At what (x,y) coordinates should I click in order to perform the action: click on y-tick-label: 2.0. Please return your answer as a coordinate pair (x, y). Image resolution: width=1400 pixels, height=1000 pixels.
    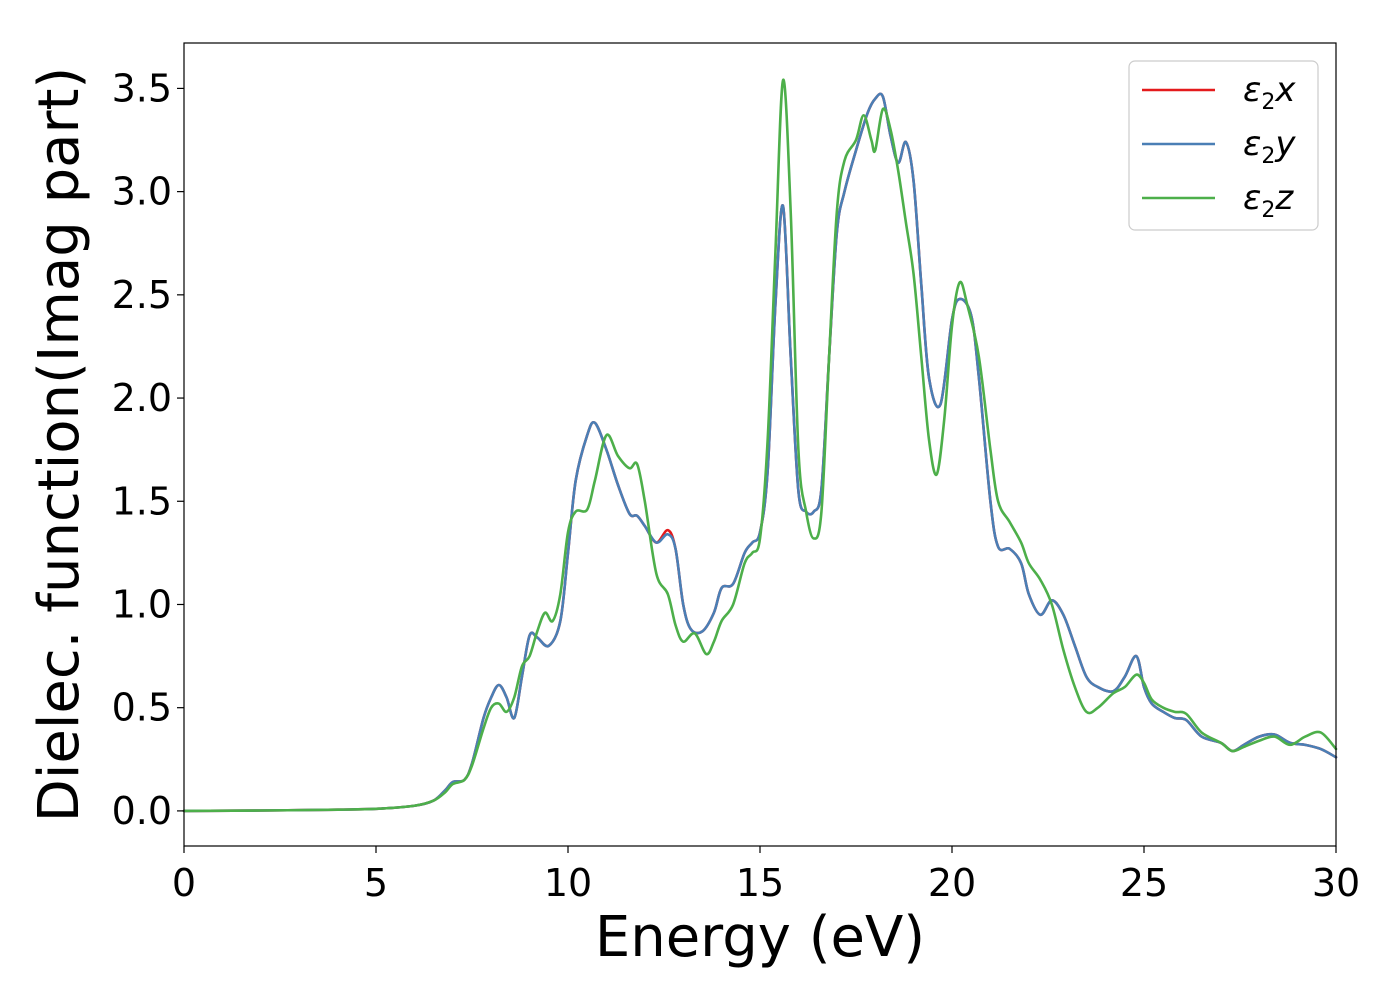
    Looking at the image, I should click on (142, 398).